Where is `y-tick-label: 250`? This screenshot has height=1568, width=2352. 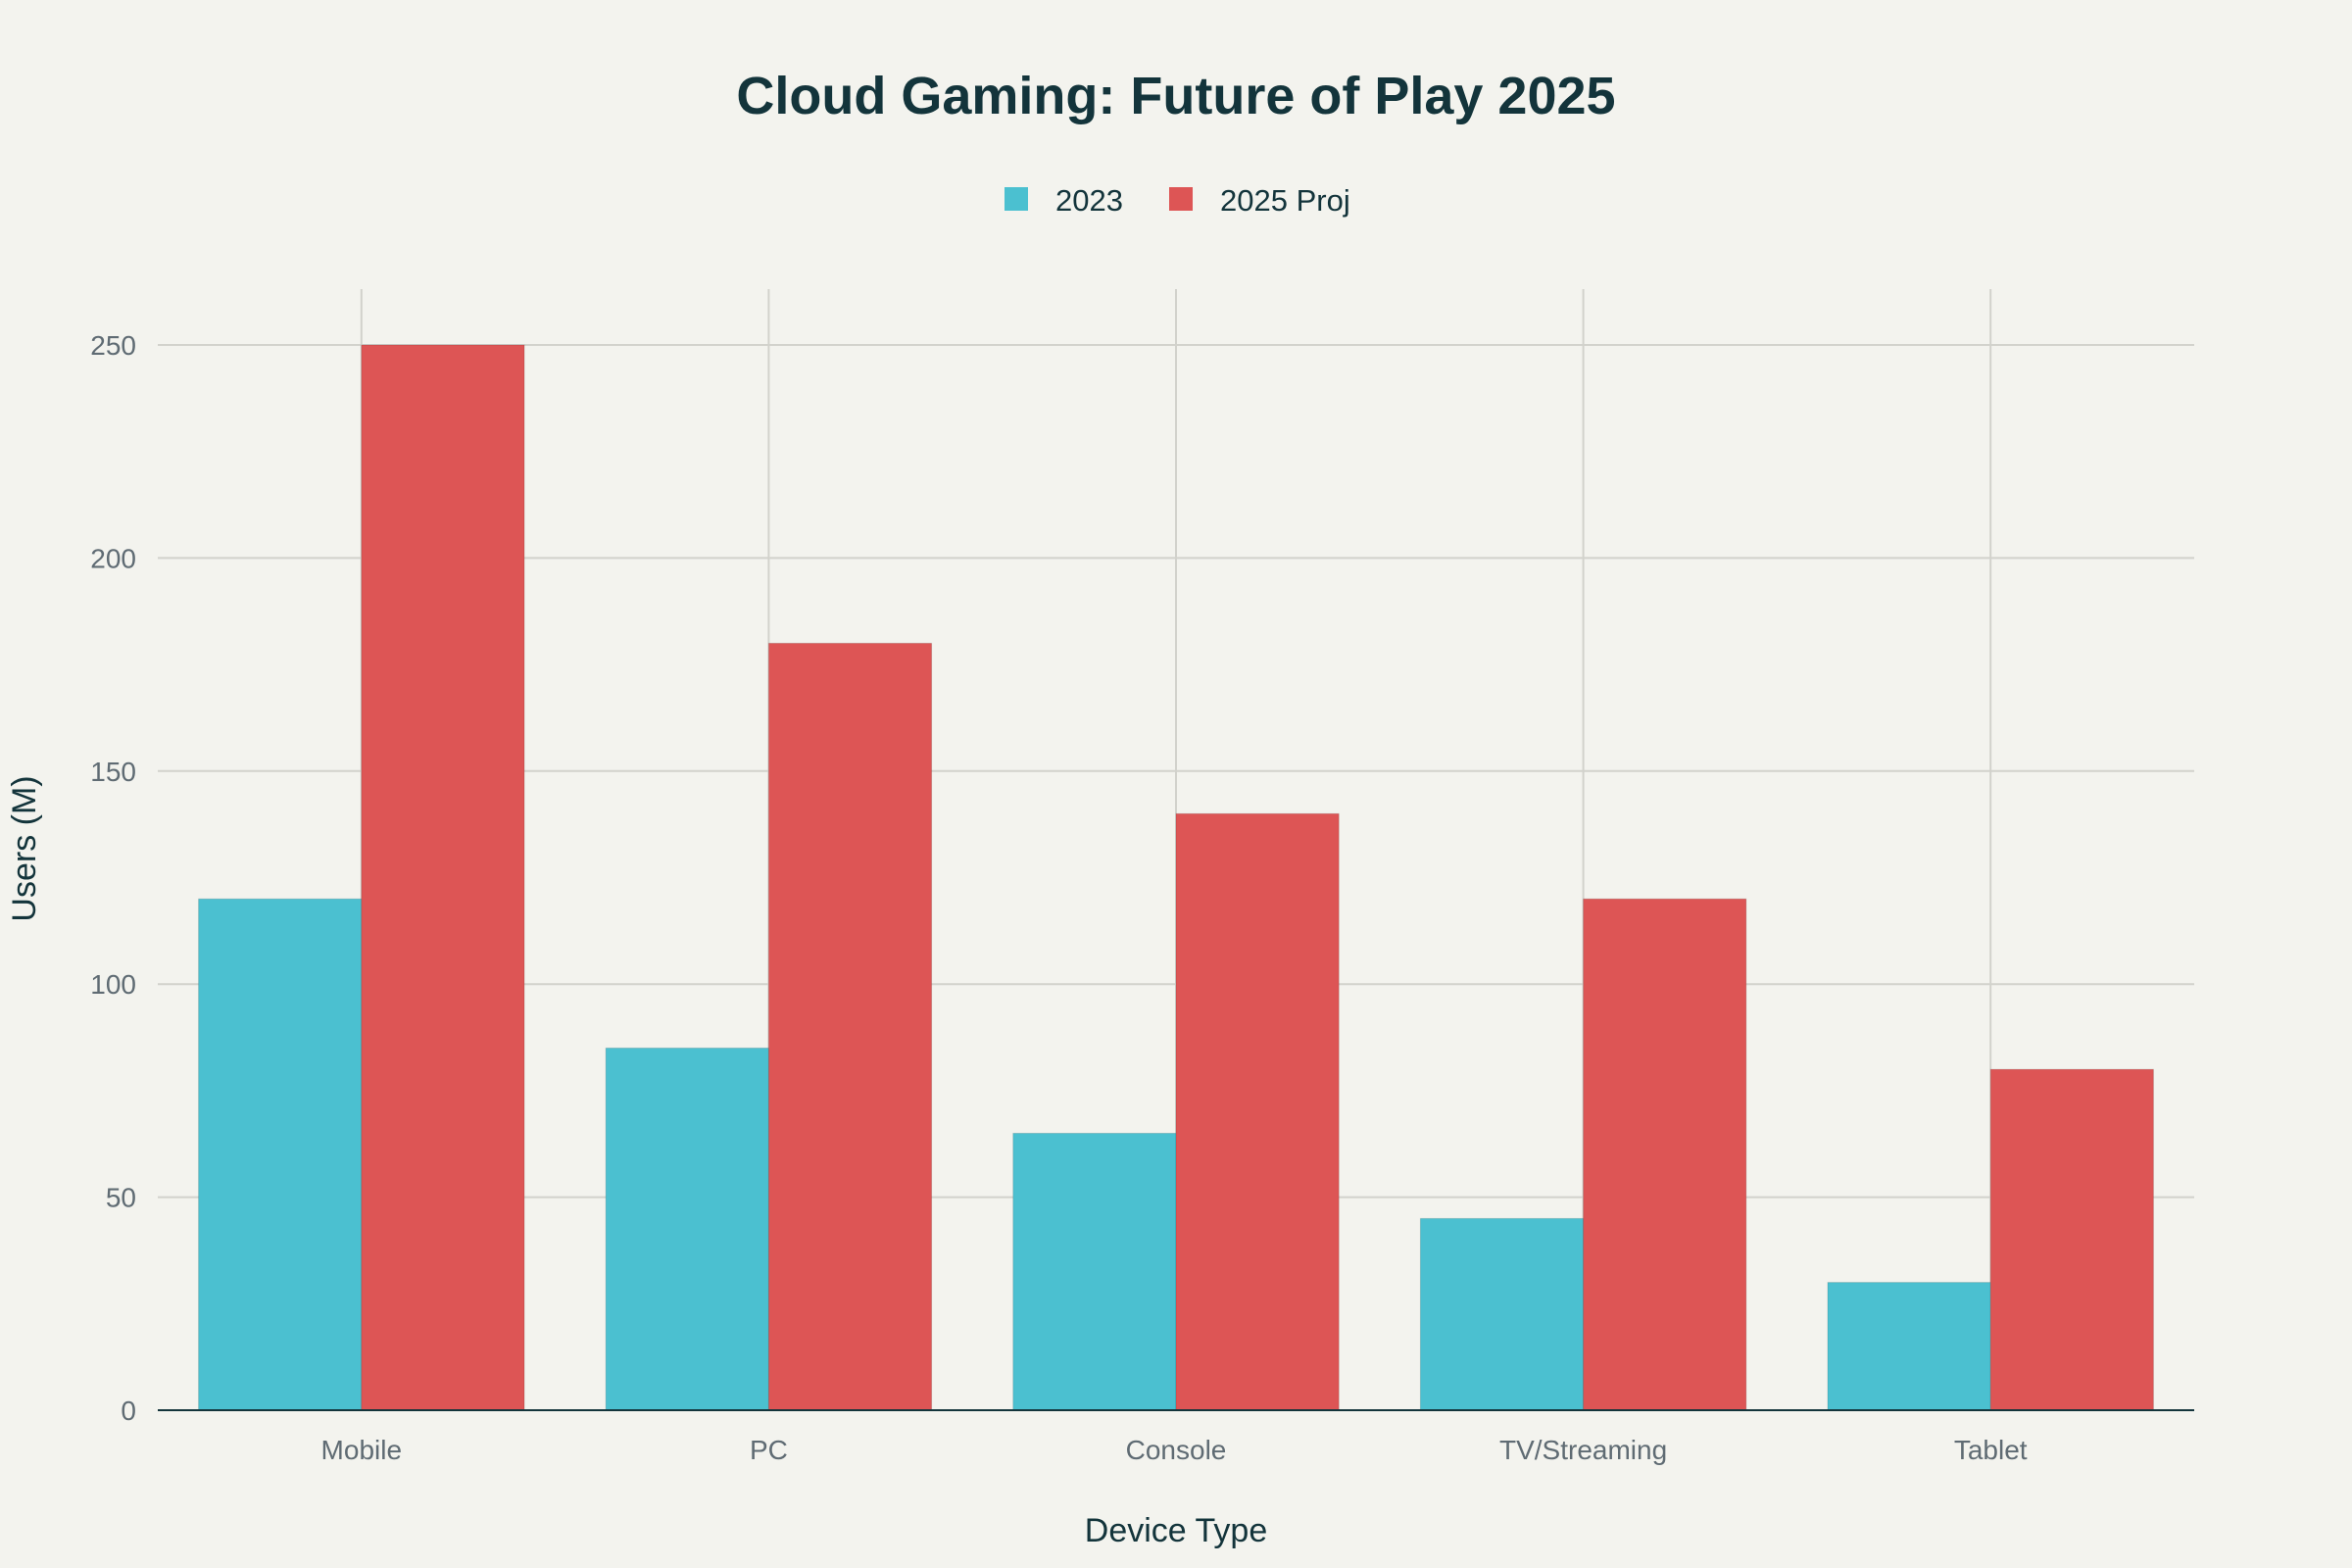 y-tick-label: 250 is located at coordinates (113, 345).